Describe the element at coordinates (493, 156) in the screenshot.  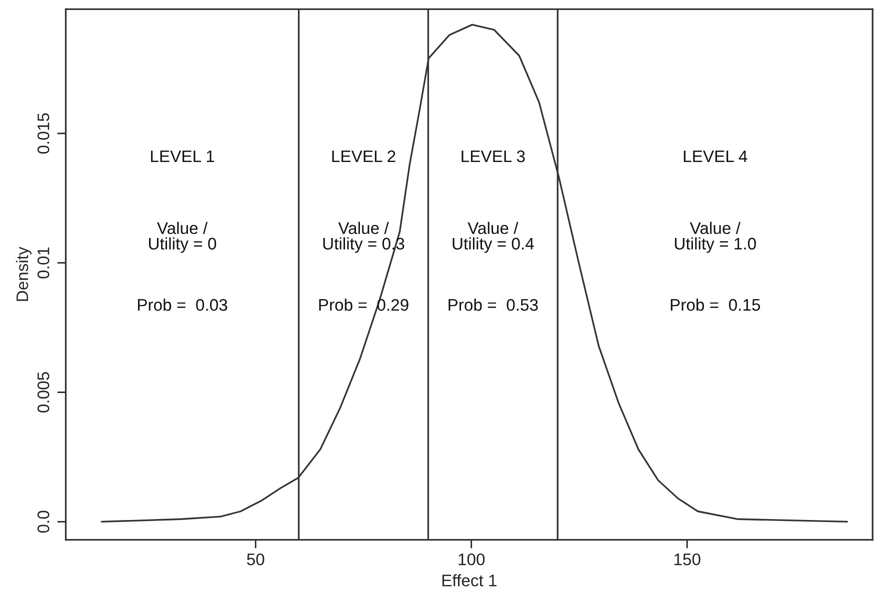
I see `annotation: LEVEL 3` at that location.